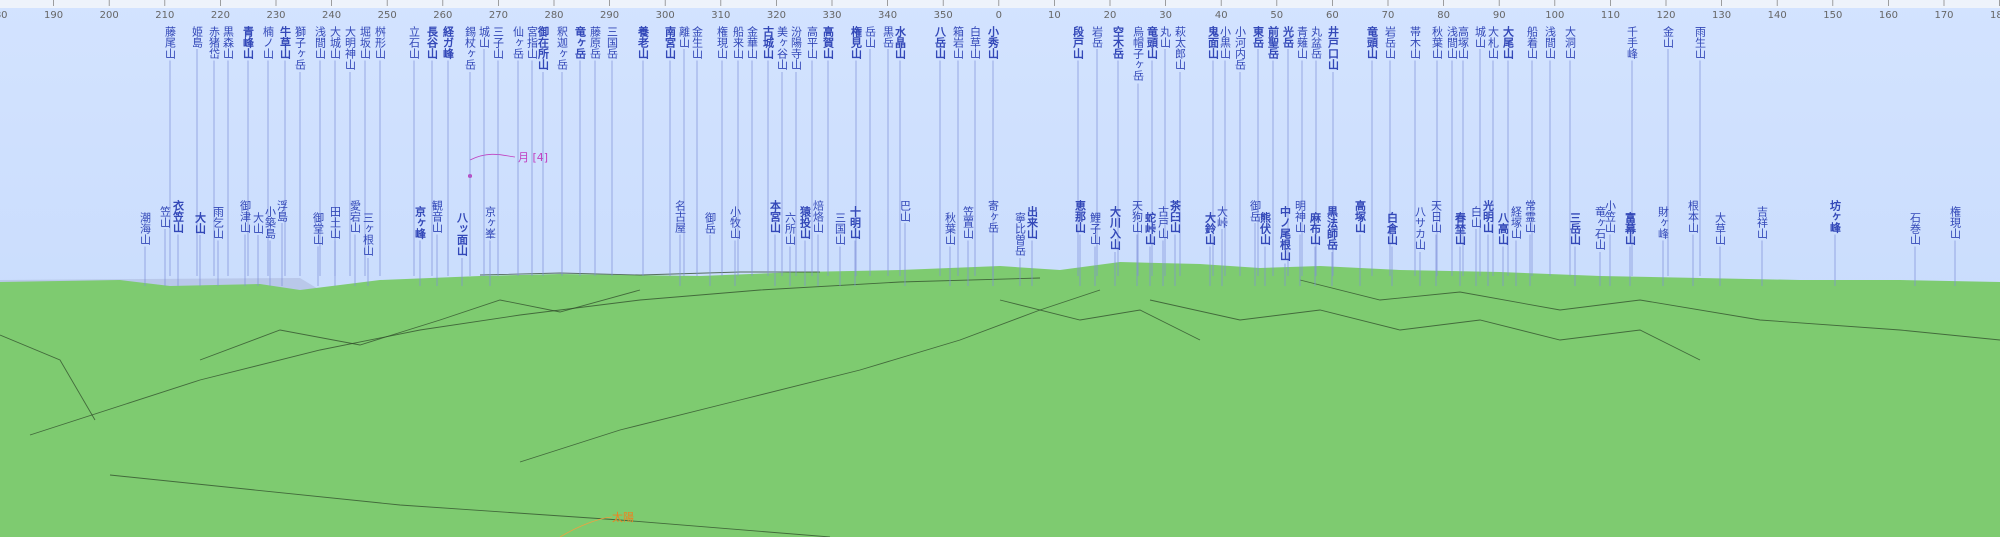  Describe the element at coordinates (179, 216) in the screenshot. I see `mountain-label: 衣笠山` at that location.